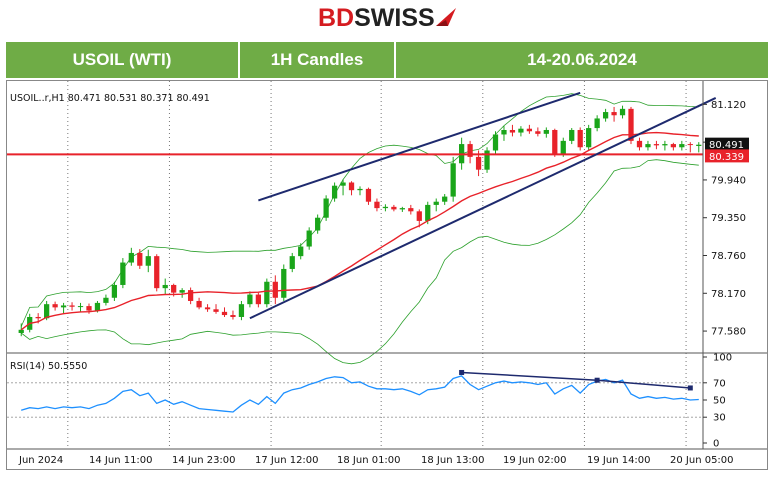 The height and width of the screenshot is (477, 780). Describe the element at coordinates (535, 460) in the screenshot. I see `time-tick-label: 19 Jun 02:00` at that location.